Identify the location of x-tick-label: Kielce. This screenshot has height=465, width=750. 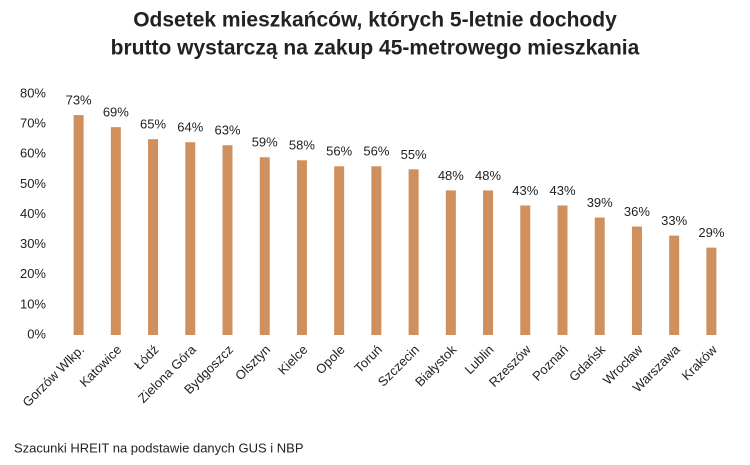
(293, 360).